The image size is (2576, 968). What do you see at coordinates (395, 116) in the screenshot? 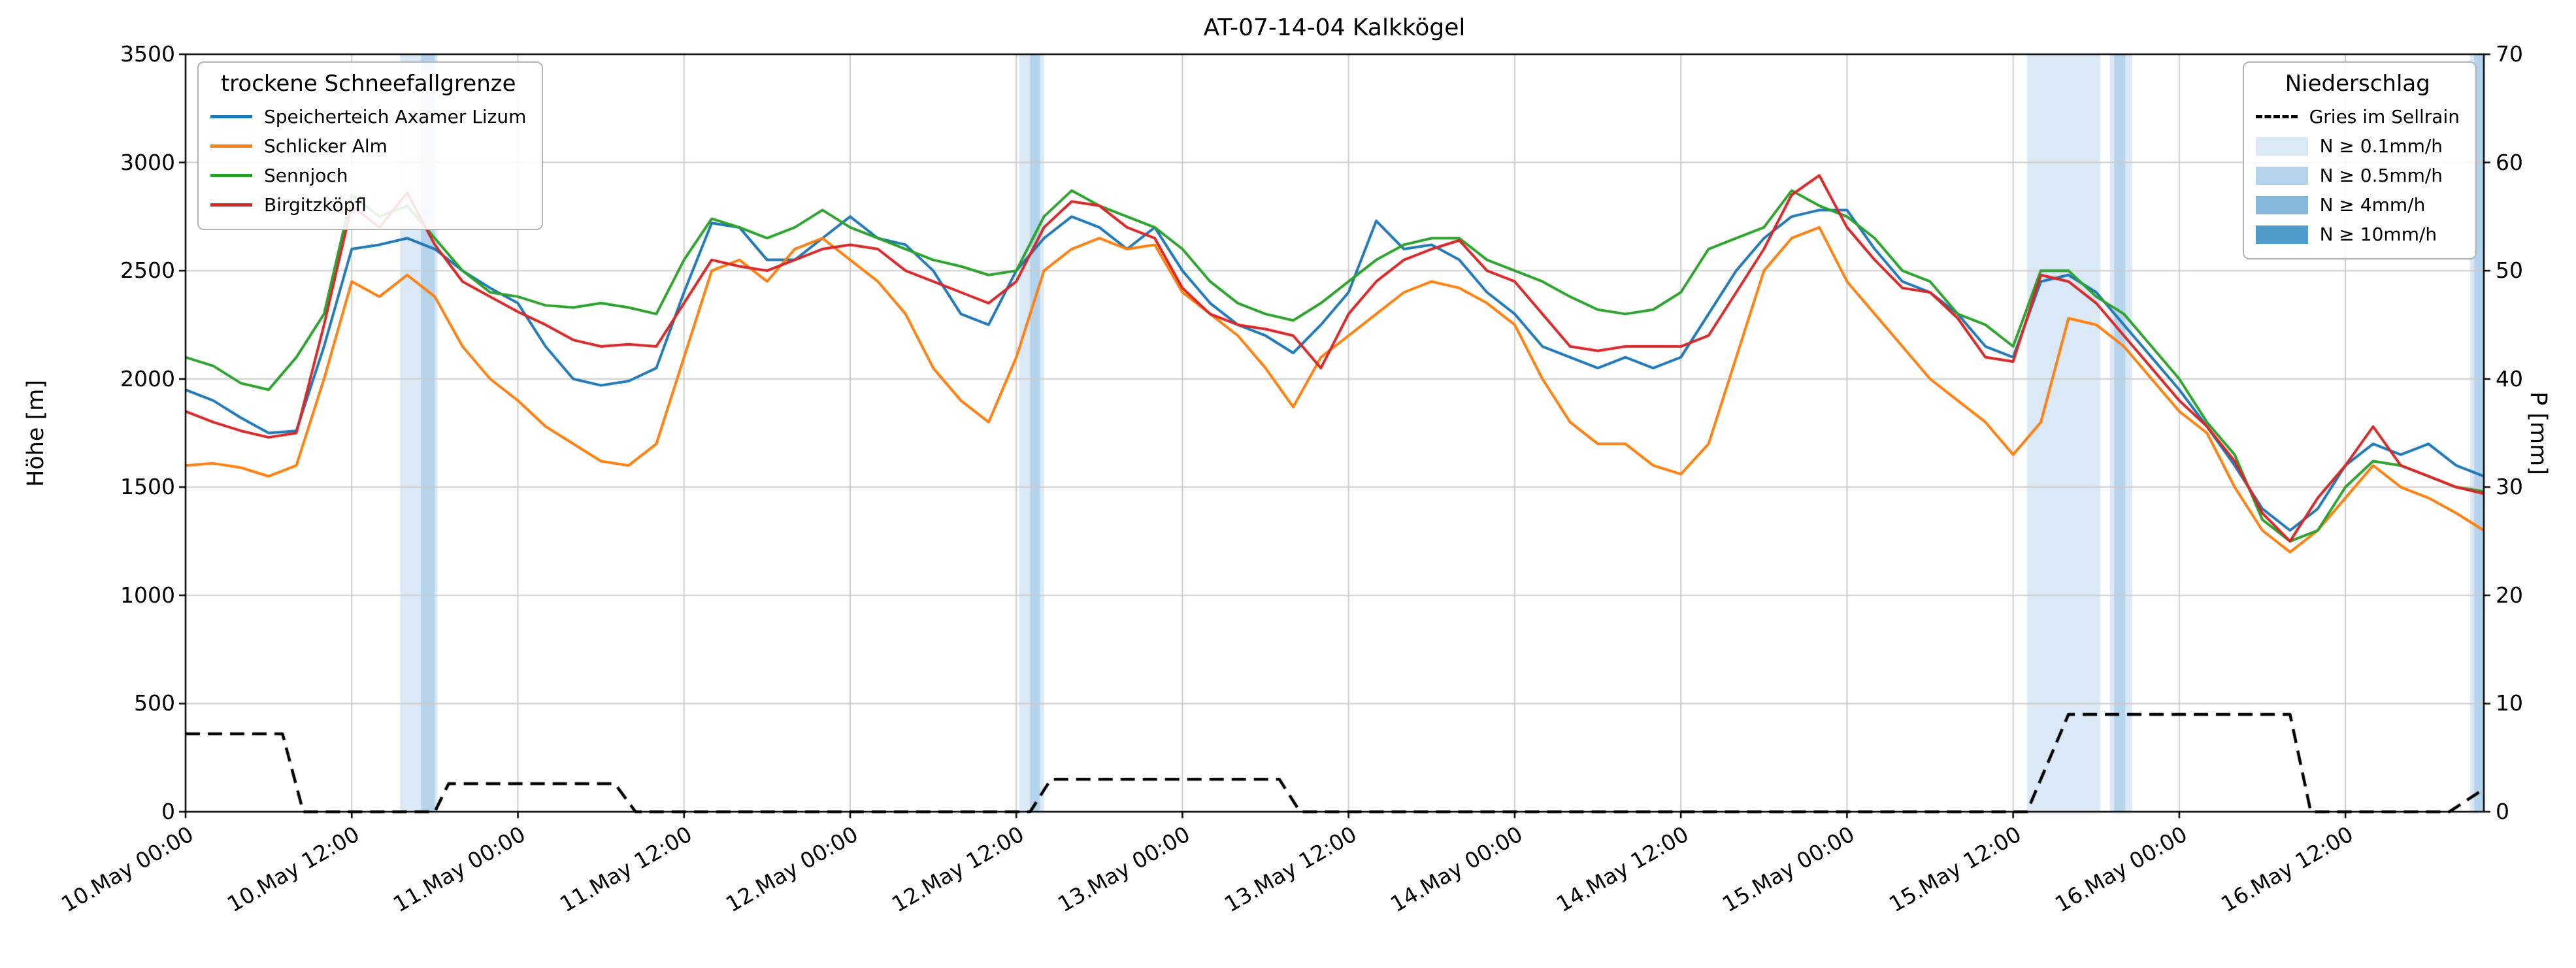
I see `legend-item-label: Speicherteich Axamer Lizum` at bounding box center [395, 116].